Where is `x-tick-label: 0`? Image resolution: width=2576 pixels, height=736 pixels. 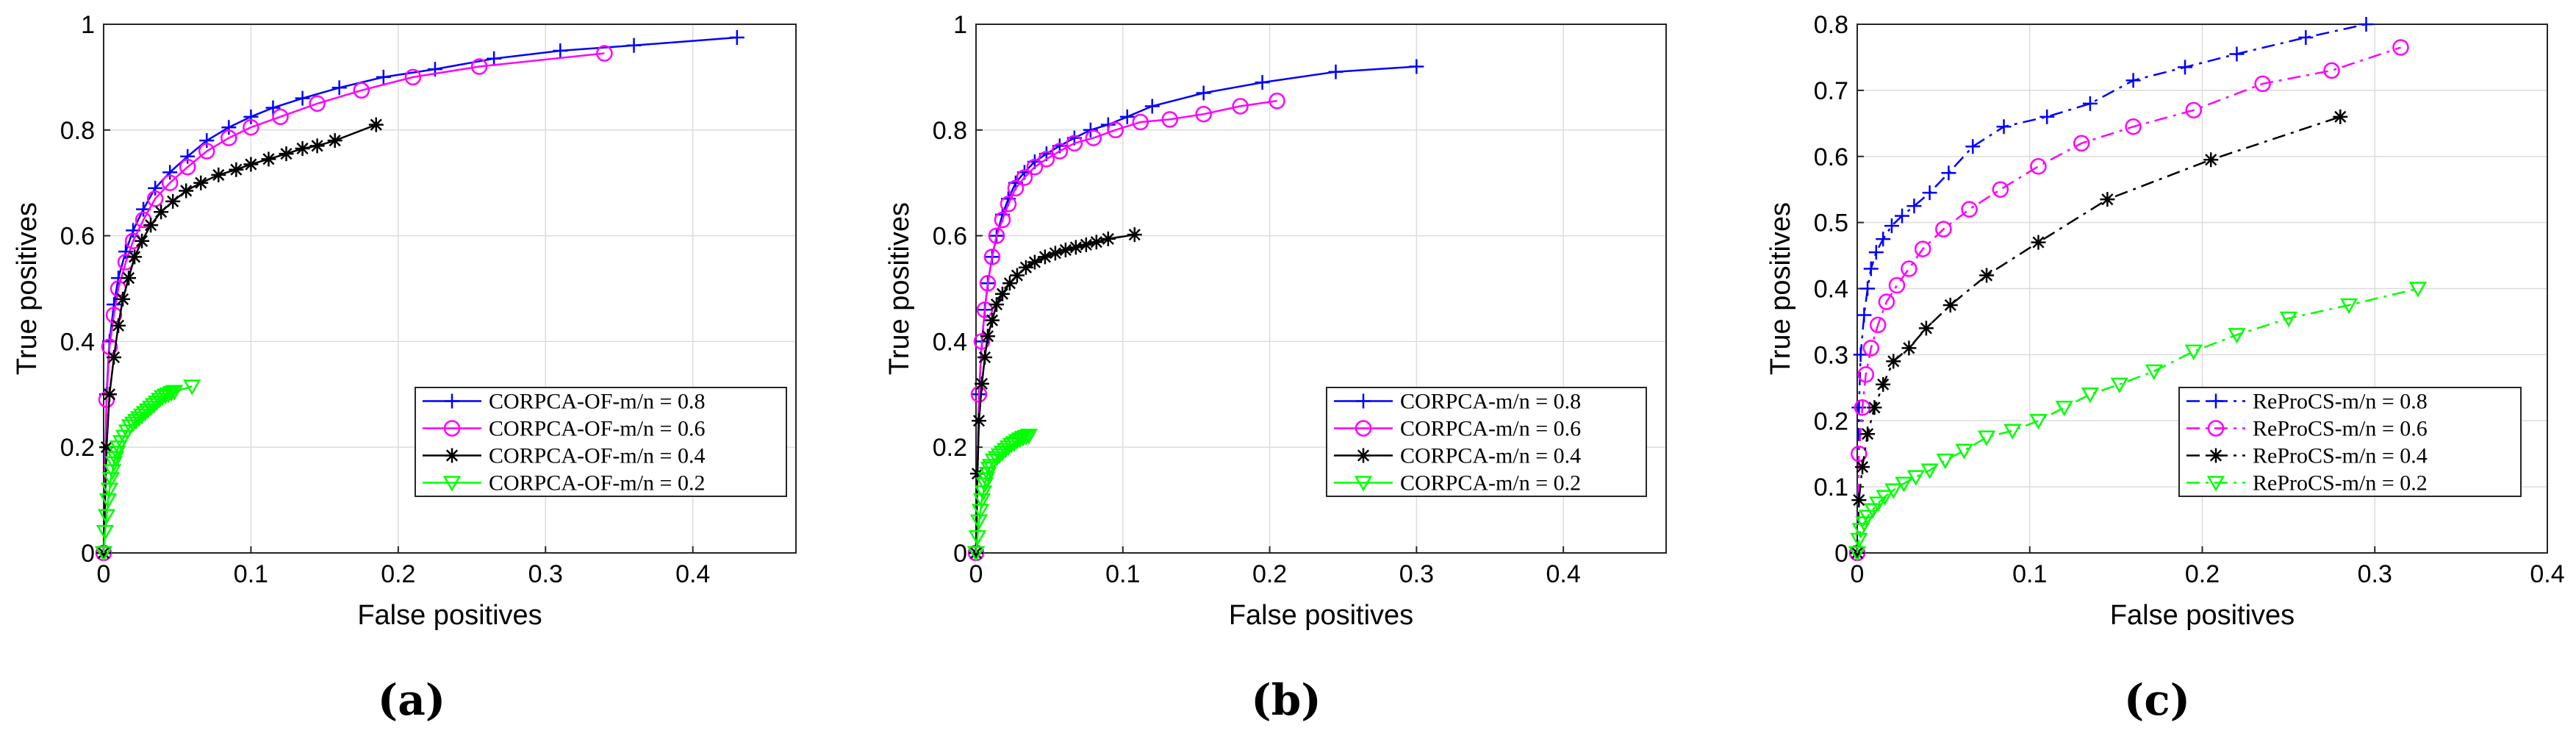
x-tick-label: 0 is located at coordinates (104, 574).